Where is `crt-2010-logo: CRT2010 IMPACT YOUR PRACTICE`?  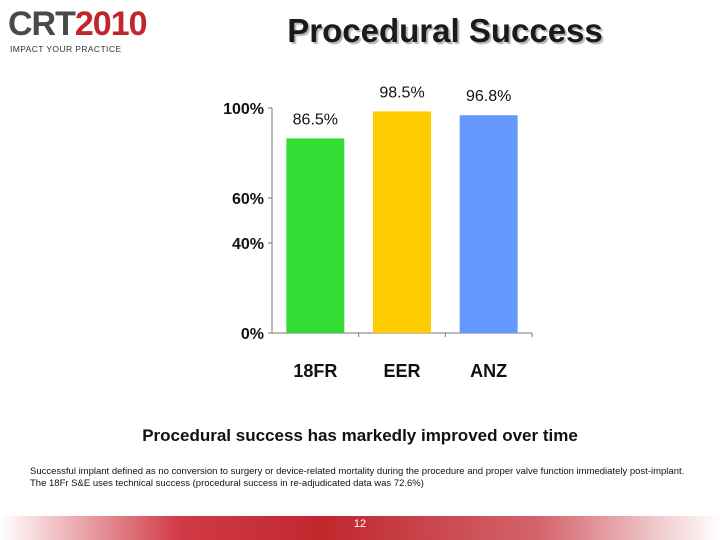 crt-2010-logo: CRT2010 IMPACT YOUR PRACTICE is located at coordinates (78, 31).